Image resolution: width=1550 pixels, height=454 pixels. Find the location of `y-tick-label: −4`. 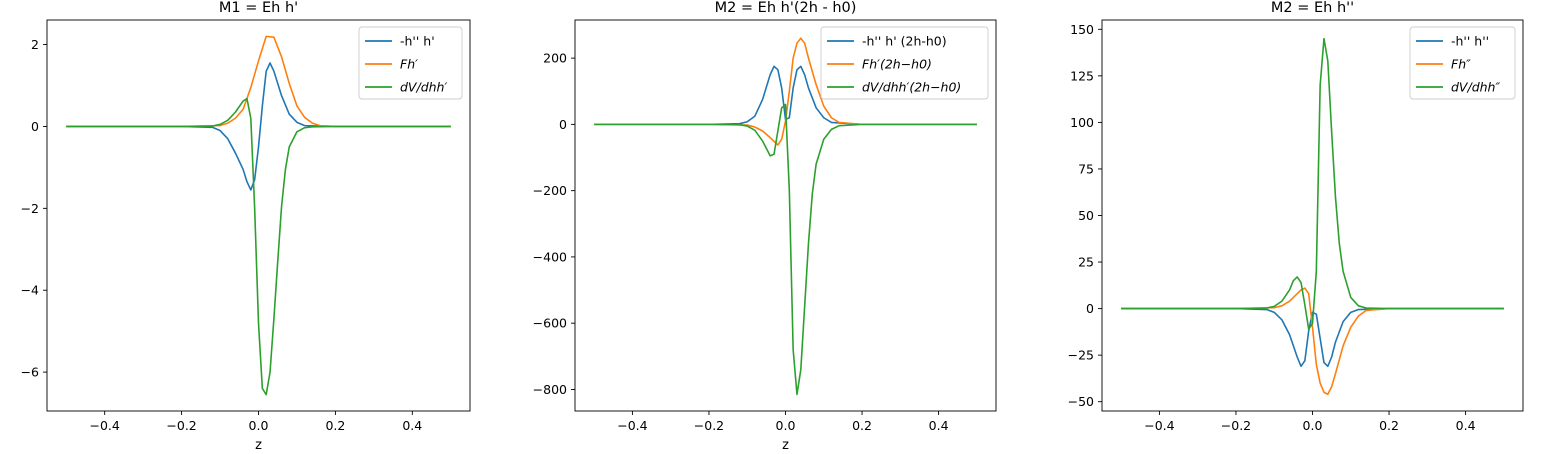

y-tick-label: −4 is located at coordinates (30, 290).